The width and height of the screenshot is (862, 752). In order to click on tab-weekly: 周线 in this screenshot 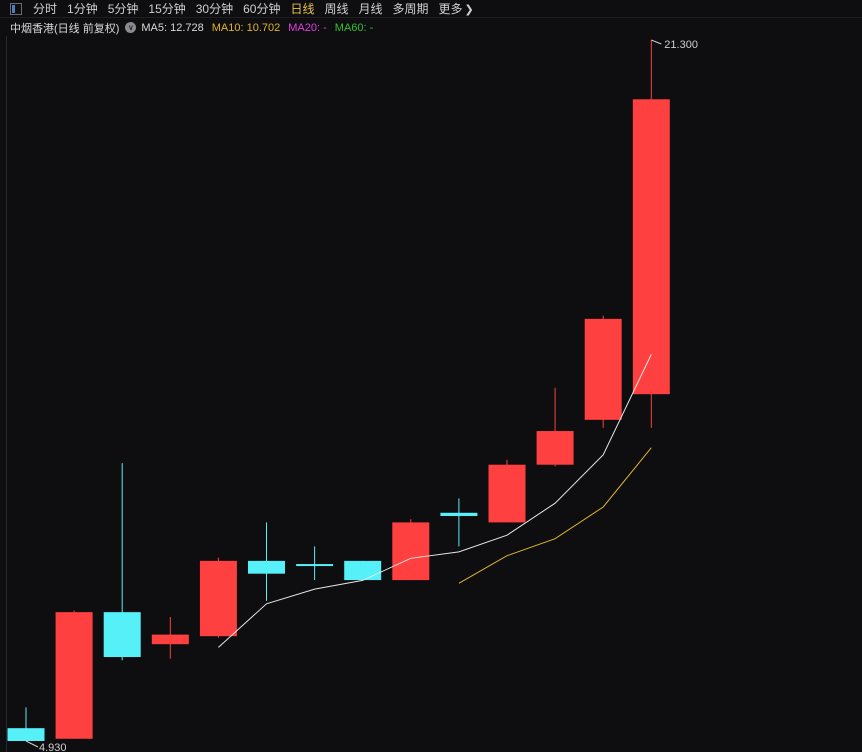, I will do `click(336, 9)`.